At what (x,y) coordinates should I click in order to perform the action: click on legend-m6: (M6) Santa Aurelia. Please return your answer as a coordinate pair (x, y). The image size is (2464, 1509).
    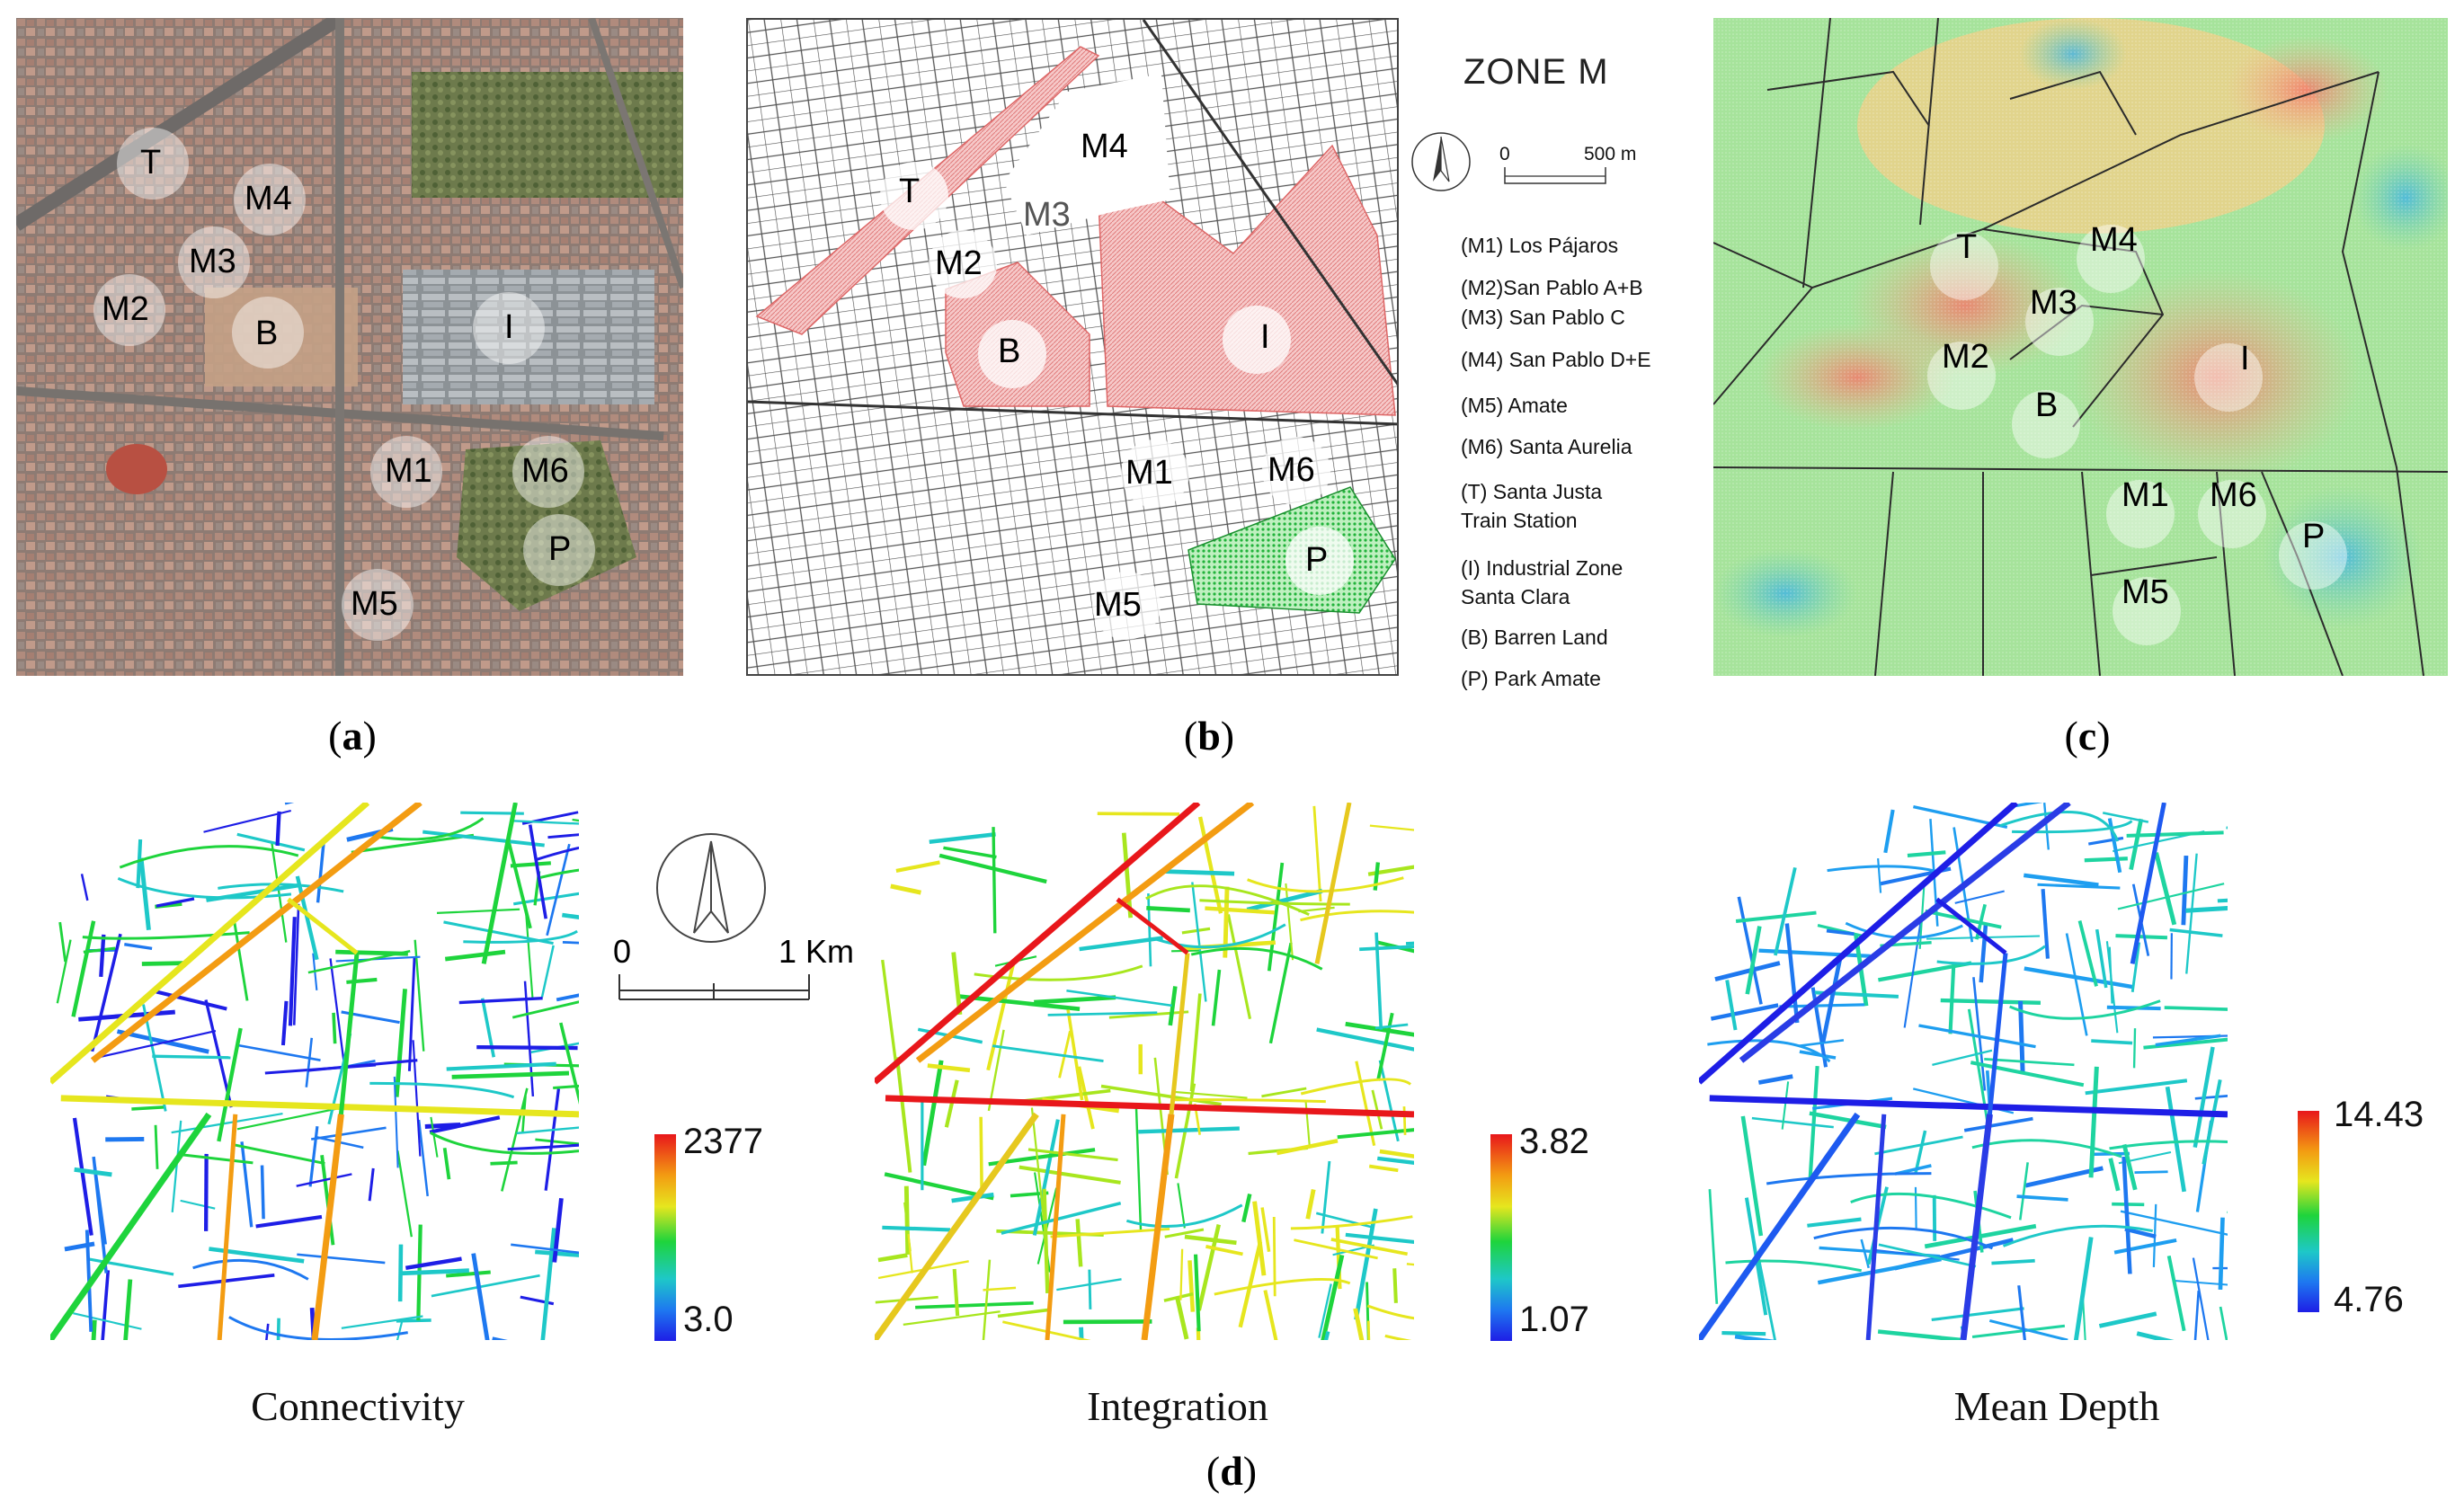
    Looking at the image, I should click on (1546, 447).